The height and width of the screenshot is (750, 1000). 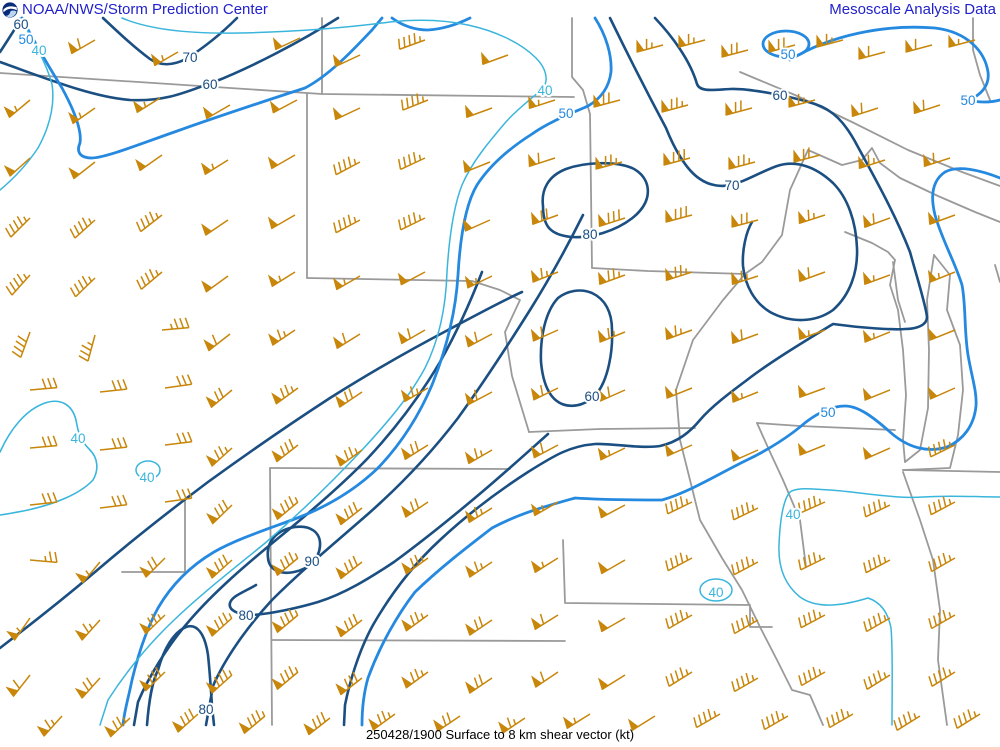 I want to click on contour-label: 60, so click(x=591, y=396).